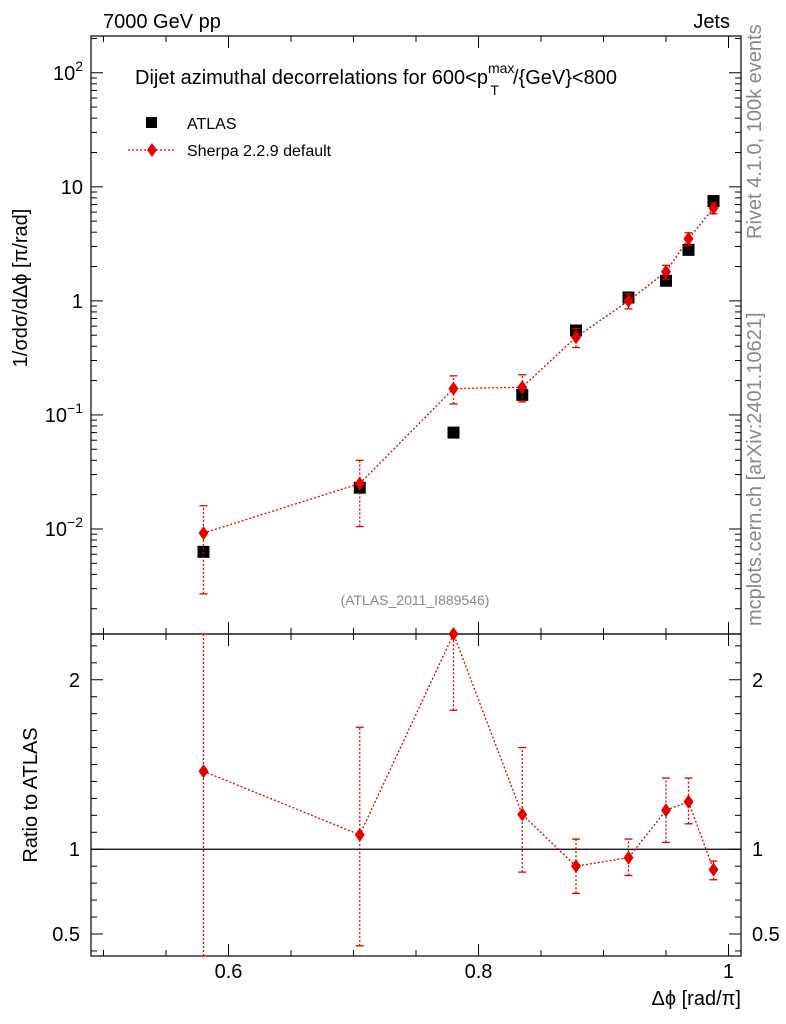  I want to click on ratio-y-tick-label: 0.5, so click(66, 935).